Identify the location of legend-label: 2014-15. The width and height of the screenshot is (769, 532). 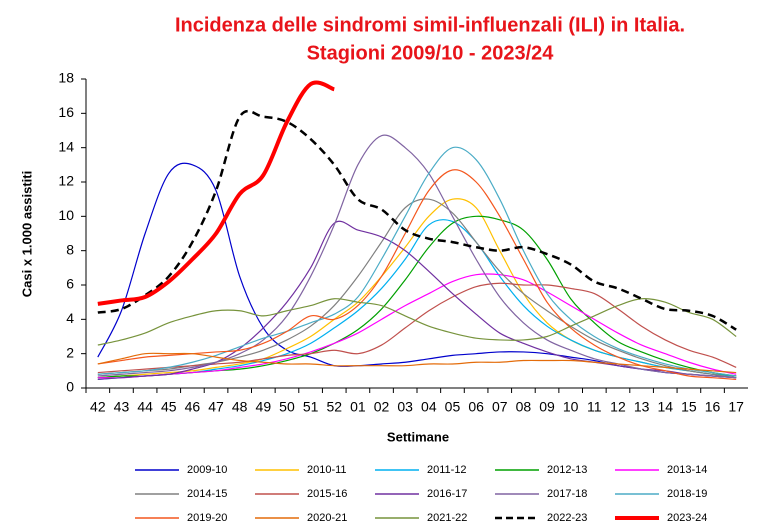
(207, 494).